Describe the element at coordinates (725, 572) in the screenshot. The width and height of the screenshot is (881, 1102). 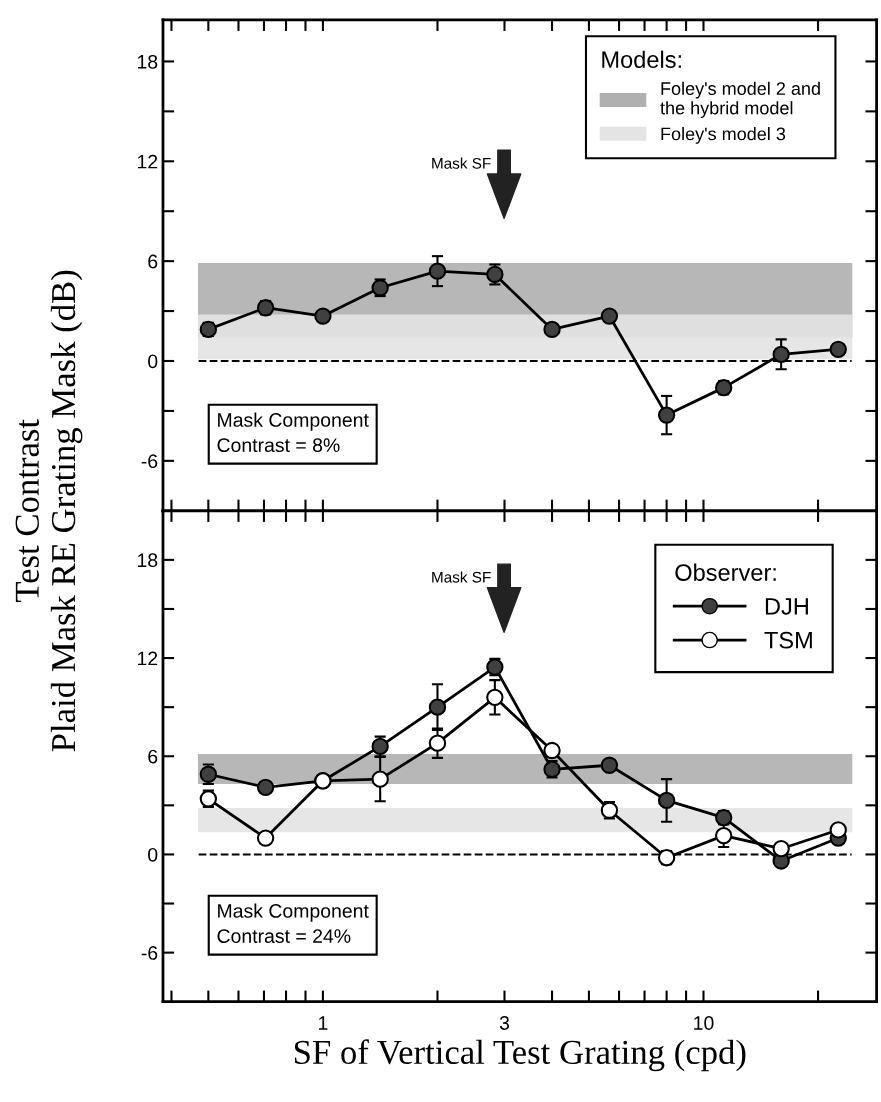
I see `legend-title: Observer:` at that location.